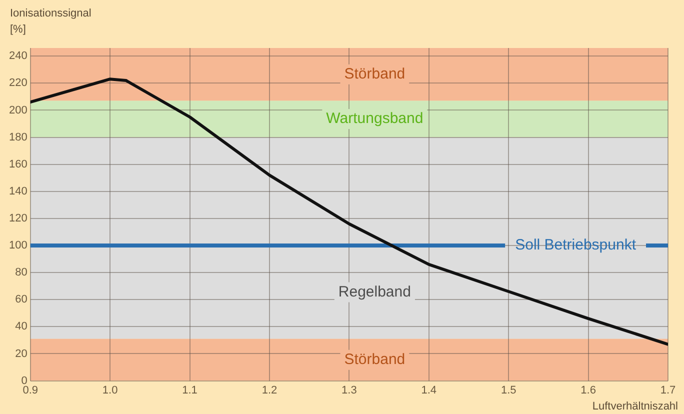  I want to click on x-tick-label: 1.5, so click(508, 390).